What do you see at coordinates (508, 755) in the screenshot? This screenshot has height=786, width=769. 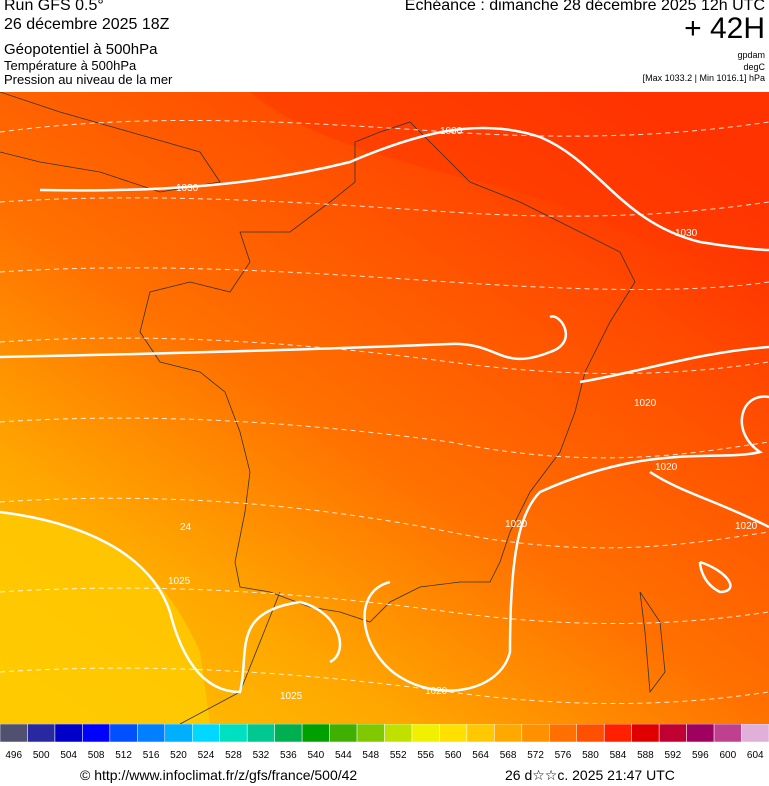 I see `colorbar-label: 568` at bounding box center [508, 755].